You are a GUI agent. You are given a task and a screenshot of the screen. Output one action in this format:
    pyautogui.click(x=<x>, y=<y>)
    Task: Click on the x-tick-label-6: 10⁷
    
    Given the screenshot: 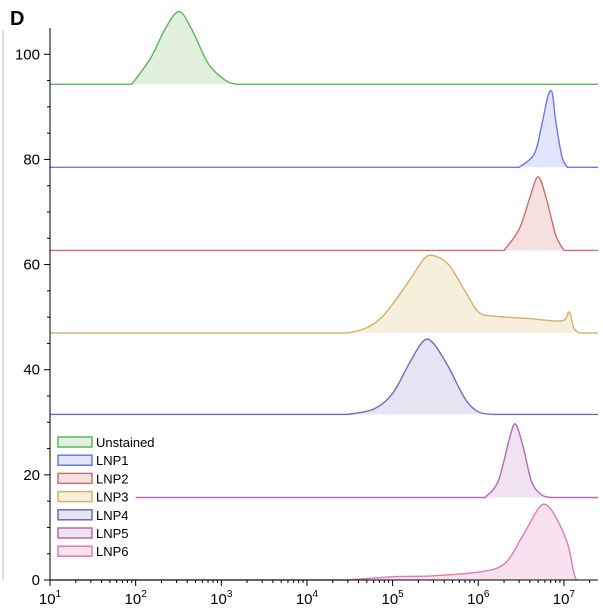 What is the action you would take?
    pyautogui.click(x=564, y=598)
    